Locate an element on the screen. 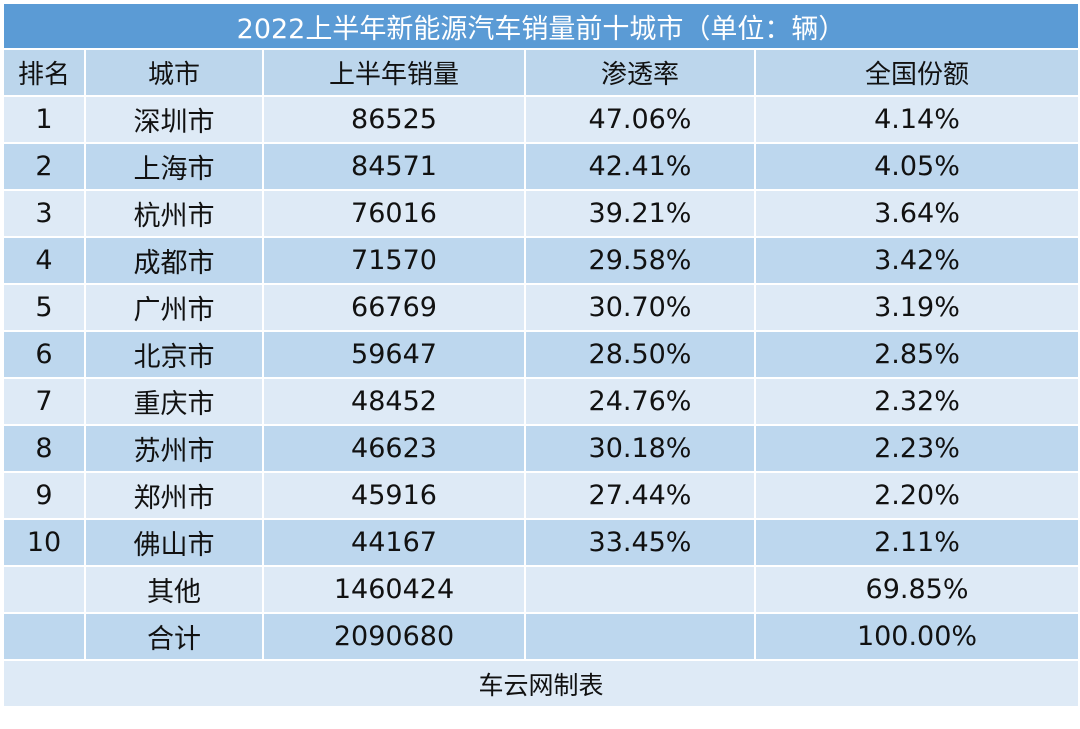 This screenshot has width=1080, height=729. sales-cell: 84571 is located at coordinates (394, 166).